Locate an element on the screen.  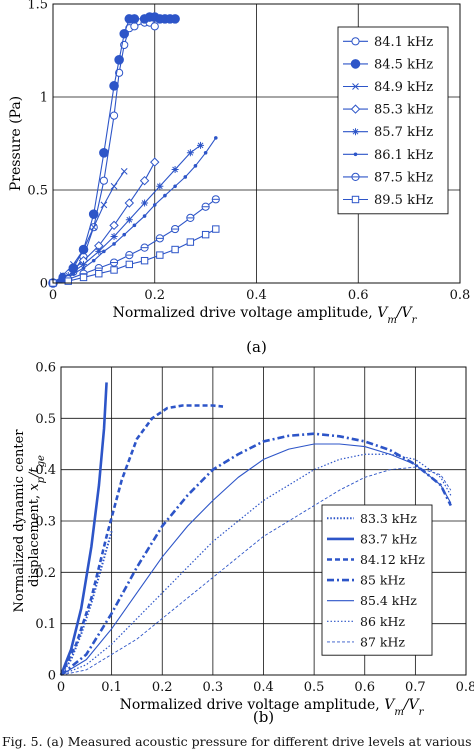
chart-a-ytick-label-2: 1 is located at coordinates (44, 98).